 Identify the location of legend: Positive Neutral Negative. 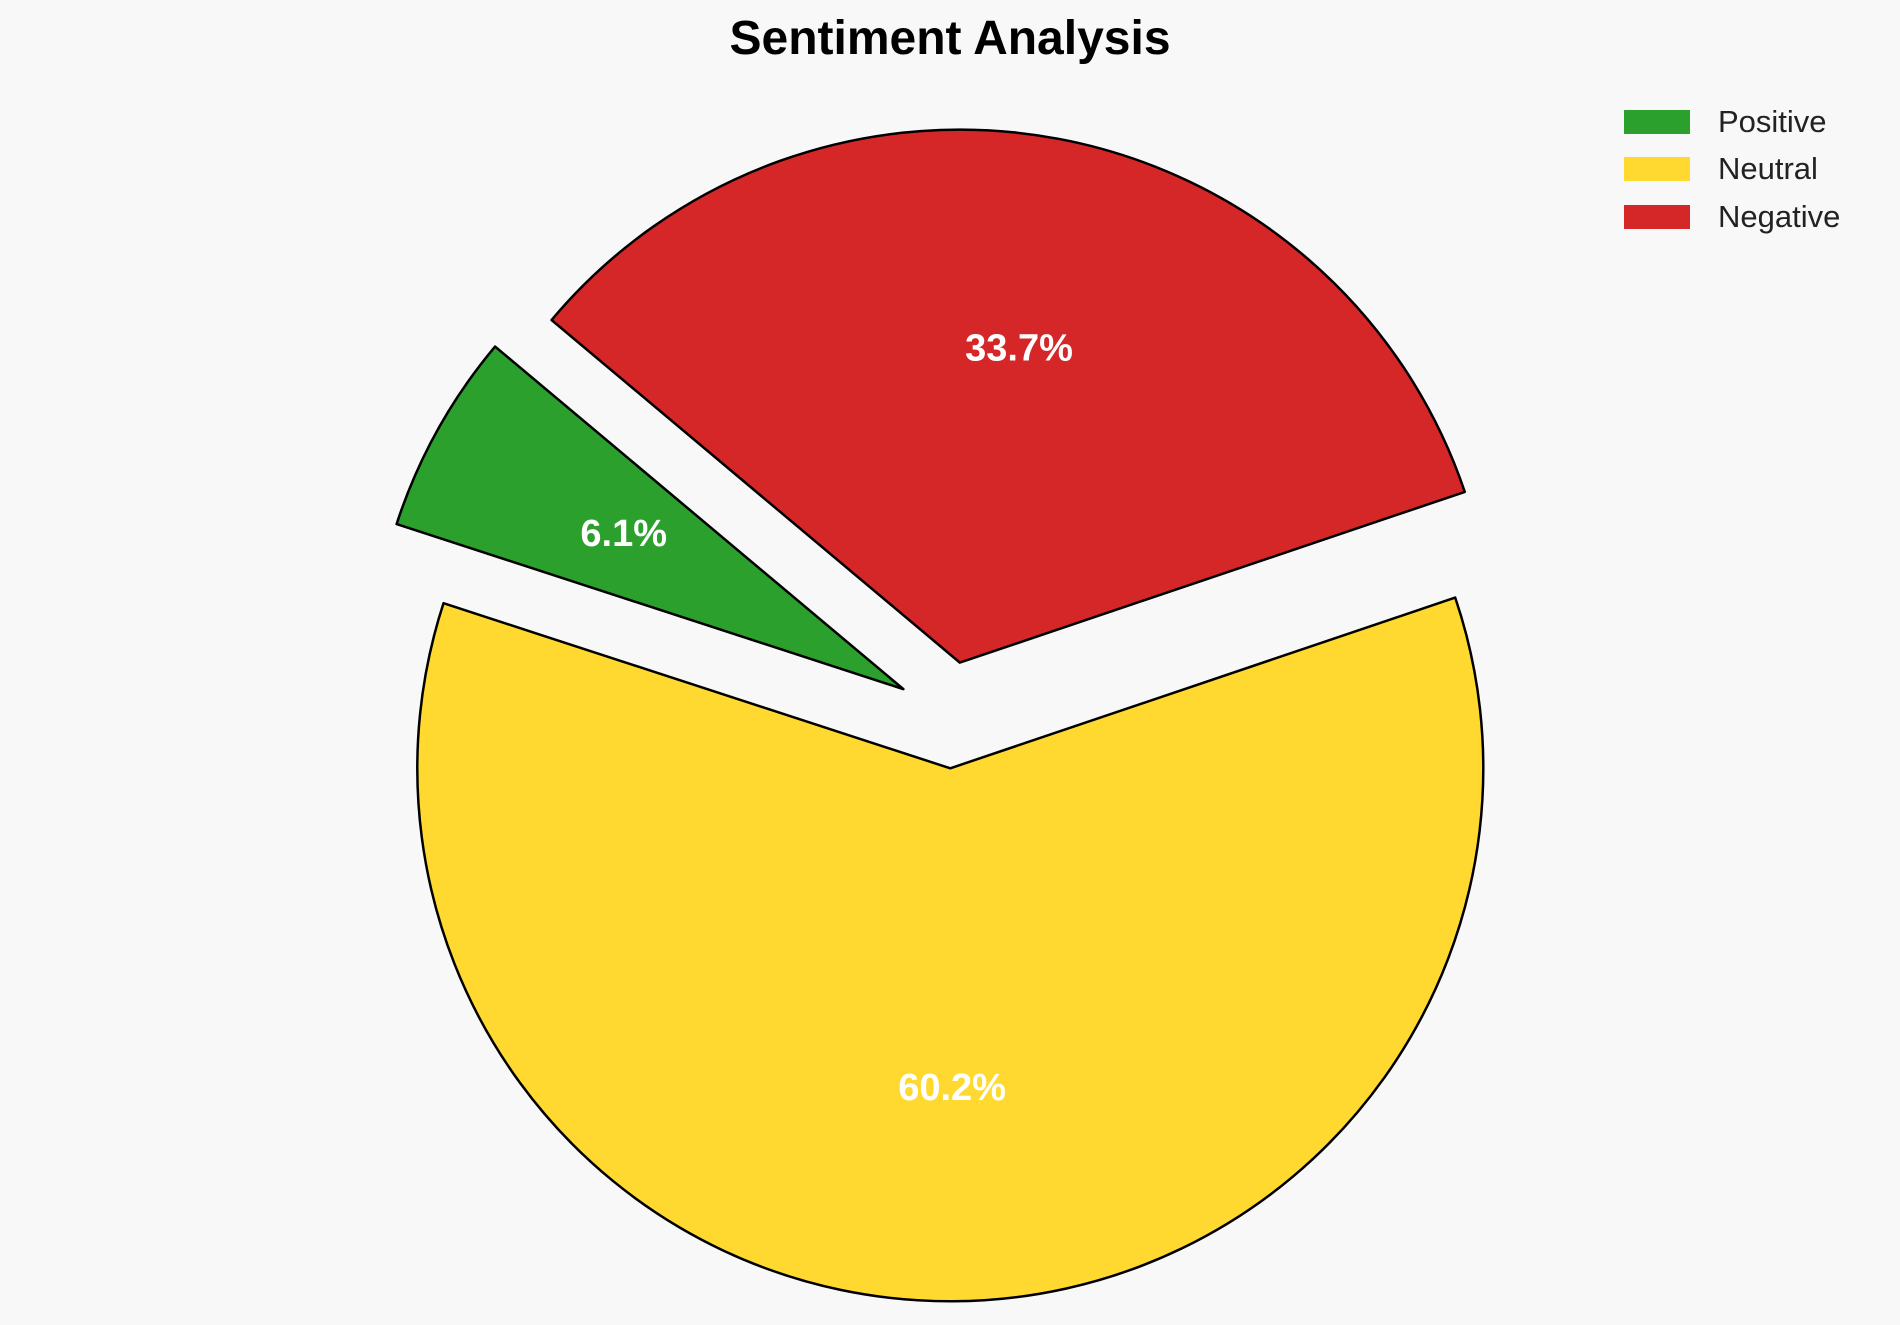
(1732, 169).